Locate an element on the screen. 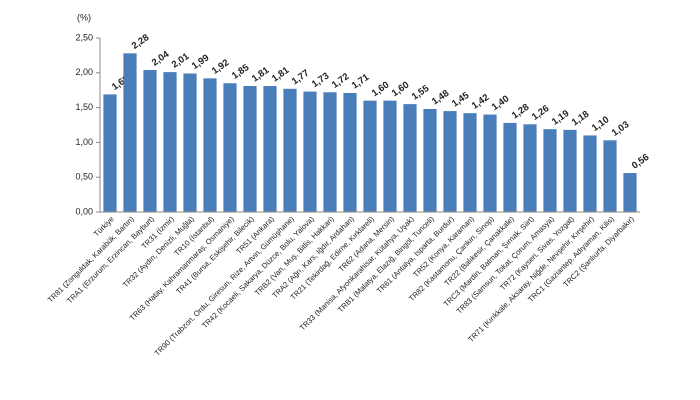  value-label: 1,77 is located at coordinates (300, 78).